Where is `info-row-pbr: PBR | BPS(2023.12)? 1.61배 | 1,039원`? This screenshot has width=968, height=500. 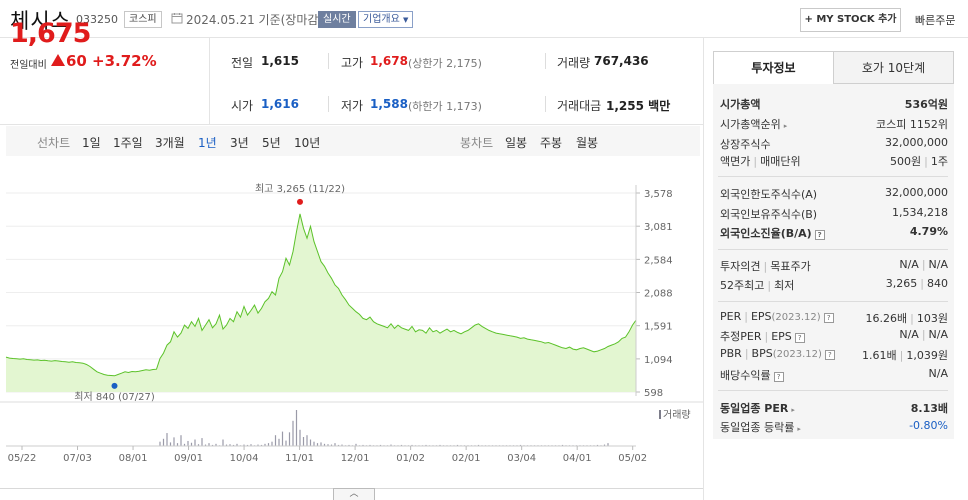 info-row-pbr: PBR | BPS(2023.12)? 1.61배 | 1,039원 is located at coordinates (834, 354).